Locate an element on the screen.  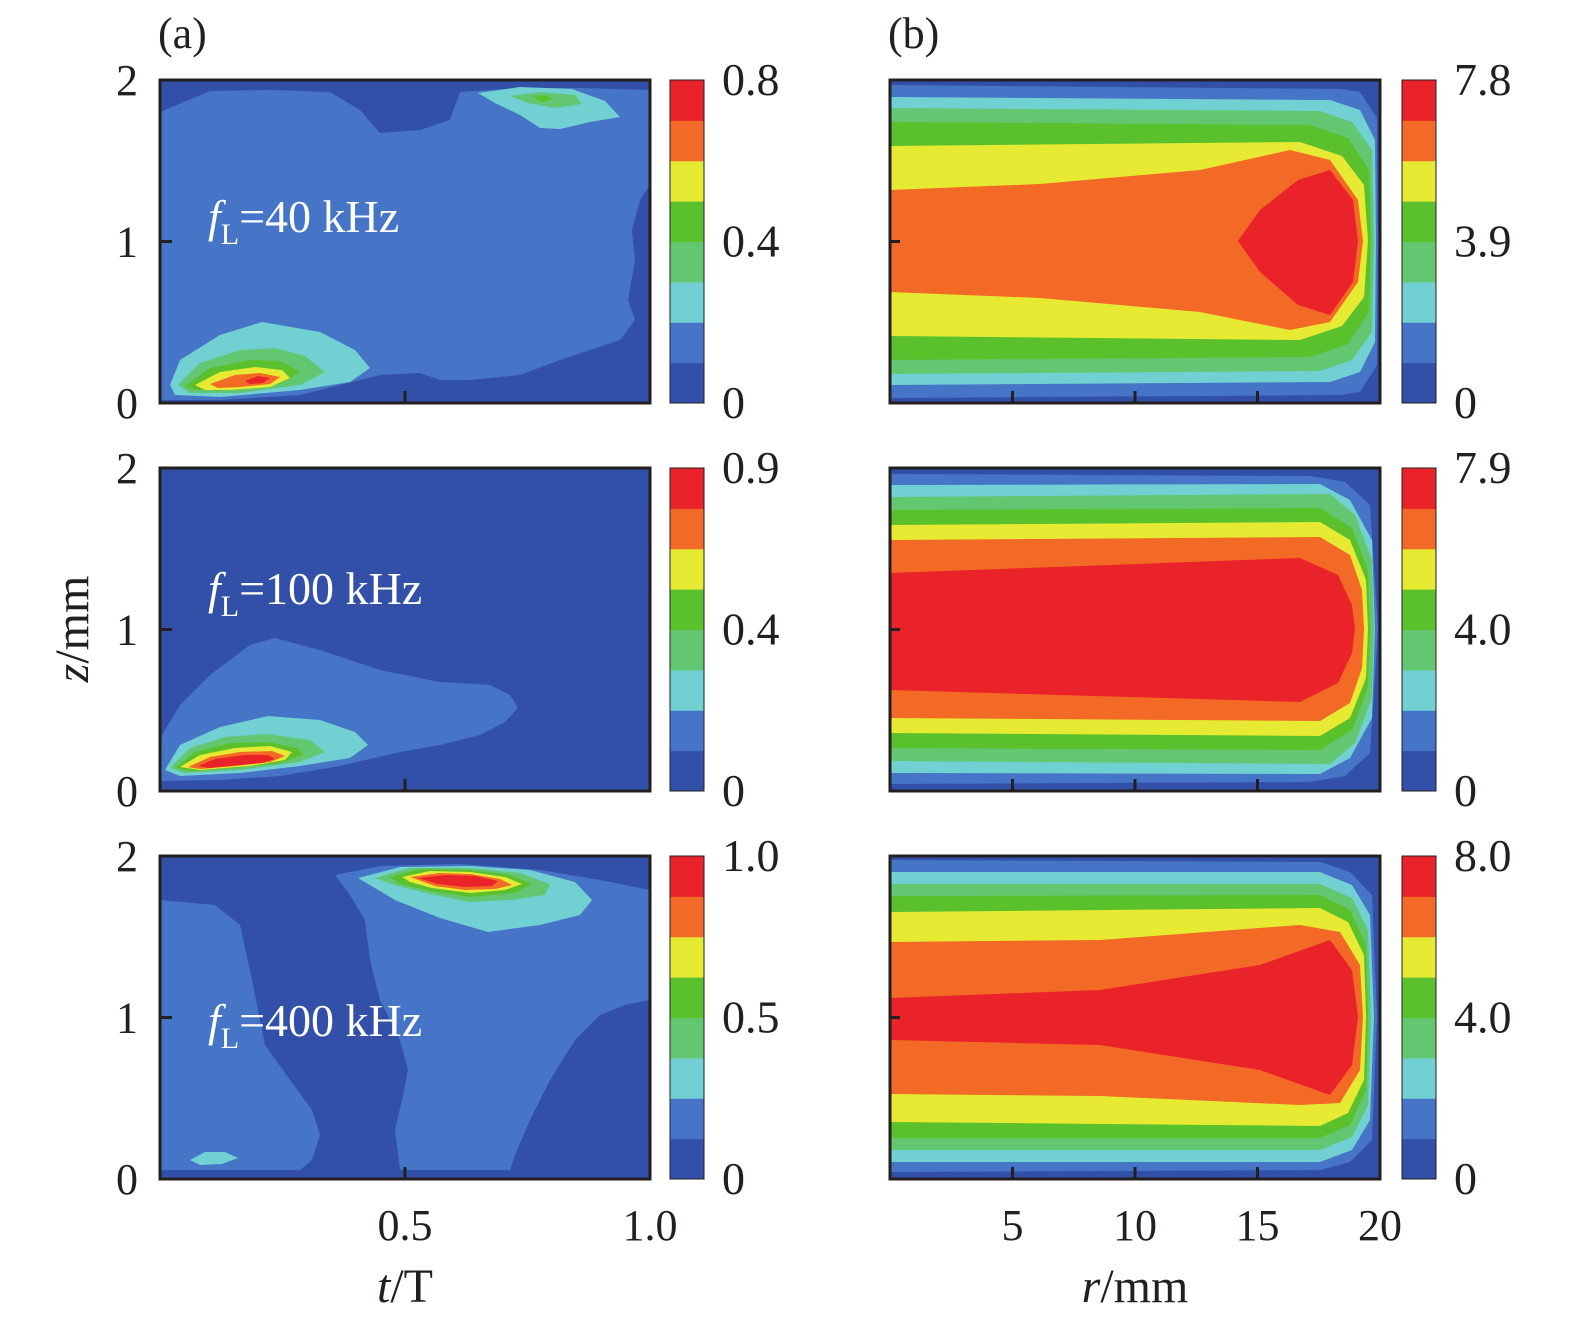
x-axis-title-a: t/T is located at coordinates (405, 1286).